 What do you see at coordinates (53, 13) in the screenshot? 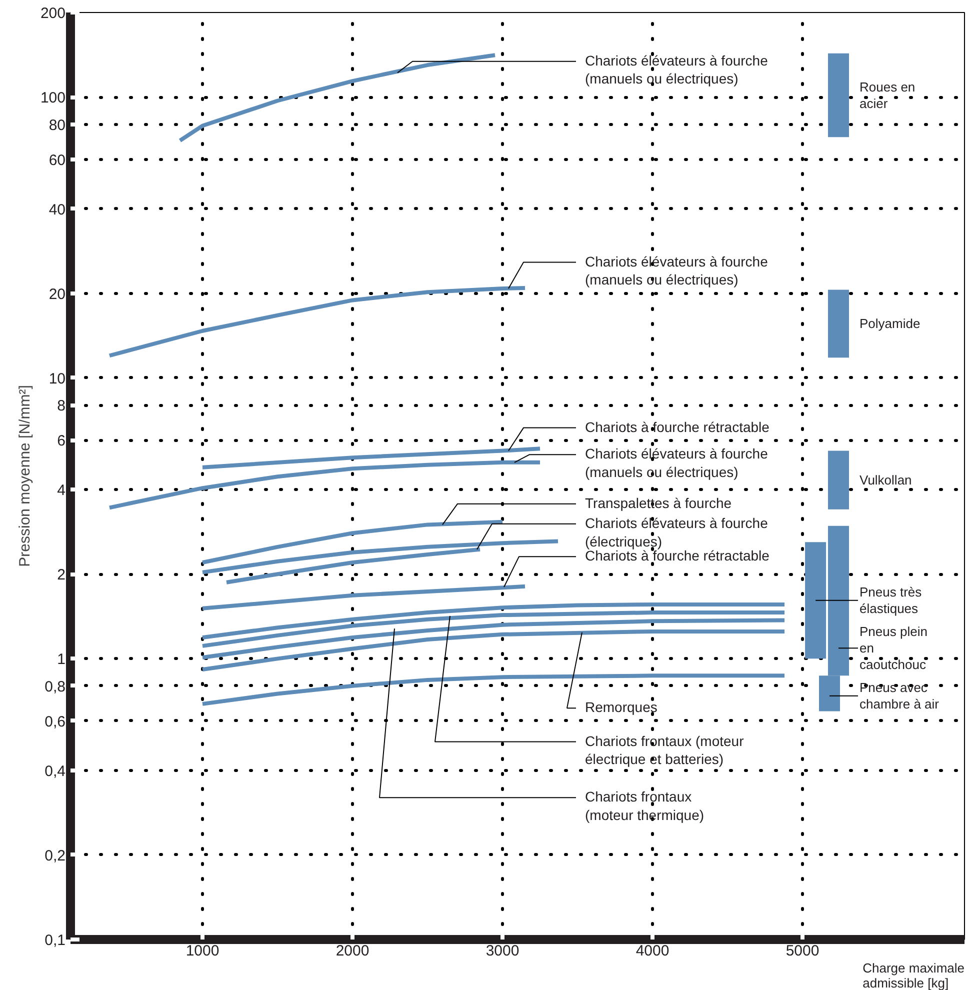
I see `y-tick-label: 200` at bounding box center [53, 13].